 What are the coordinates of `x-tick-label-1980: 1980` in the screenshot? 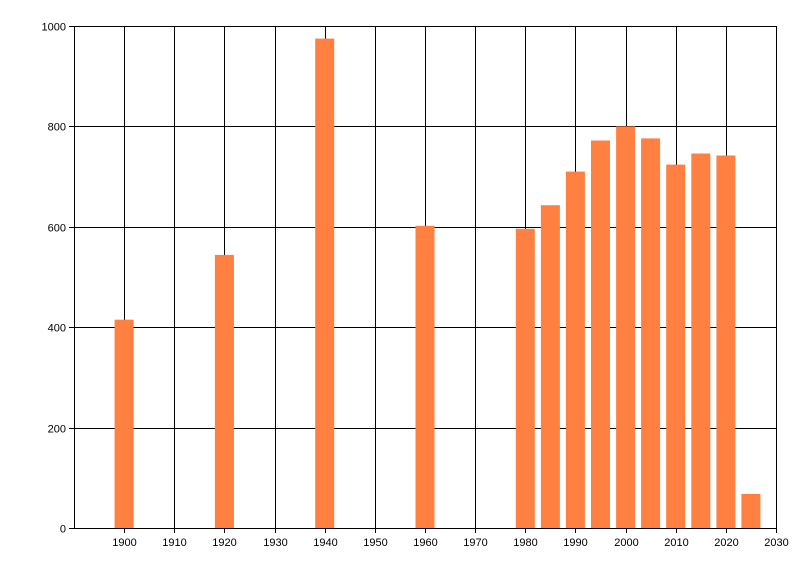 It's located at (525, 543).